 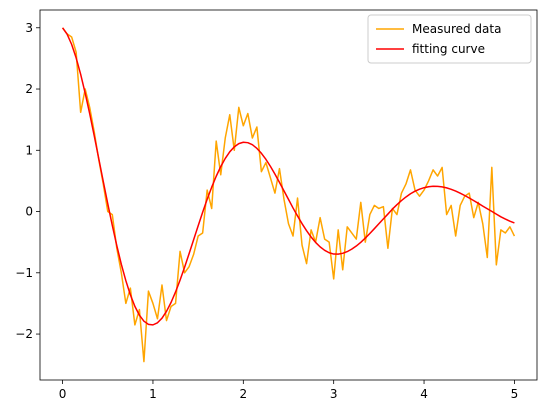 What do you see at coordinates (29, 89) in the screenshot?
I see `y-tick-label: 2` at bounding box center [29, 89].